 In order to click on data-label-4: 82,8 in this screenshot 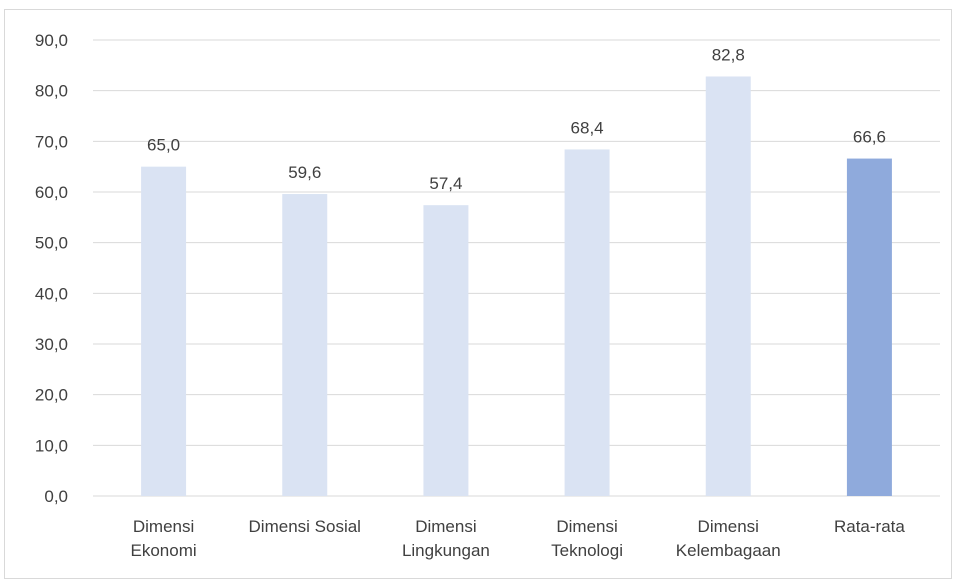, I will do `click(728, 54)`.